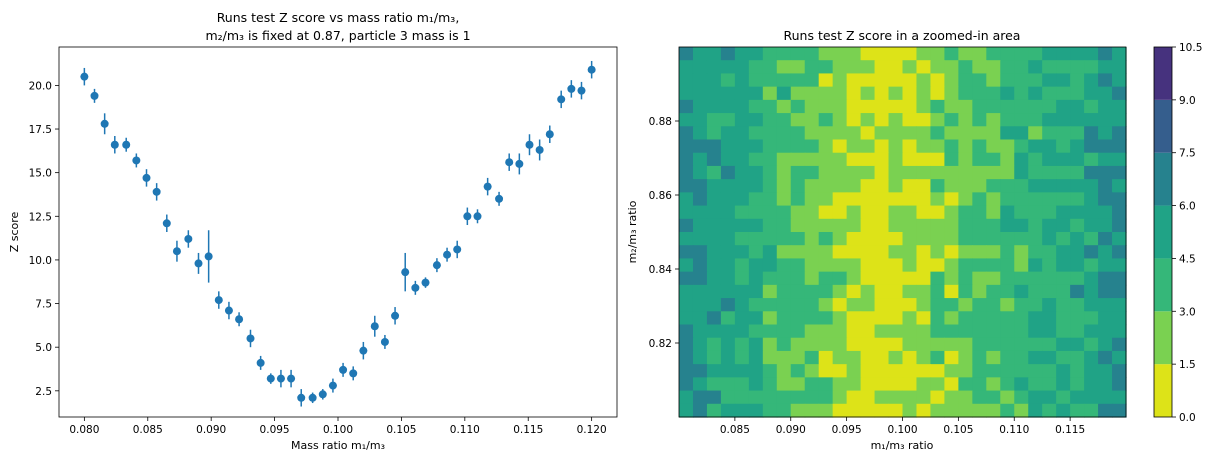 This screenshot has width=1206, height=453. What do you see at coordinates (902, 426) in the screenshot?
I see `right-x-ticks: 0.085 0.090 0.095 0.100 0.105 0.110 0.115` at bounding box center [902, 426].